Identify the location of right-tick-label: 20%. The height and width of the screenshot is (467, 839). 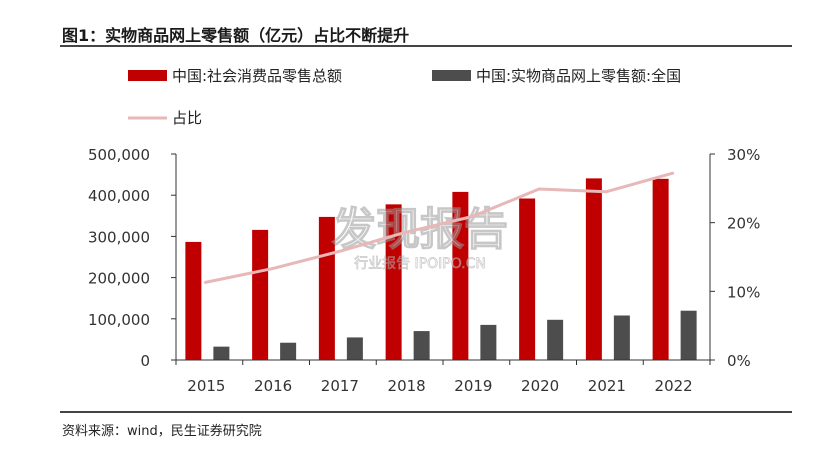
(743, 224).